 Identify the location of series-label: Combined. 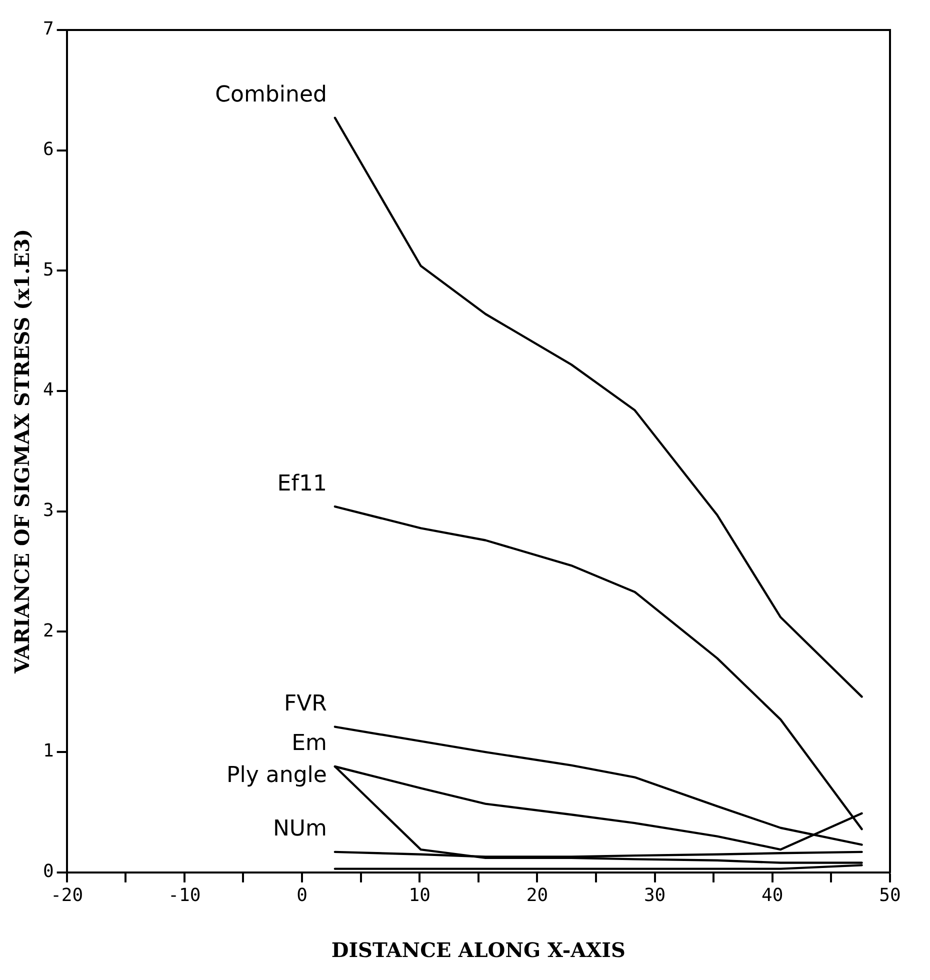
(271, 95).